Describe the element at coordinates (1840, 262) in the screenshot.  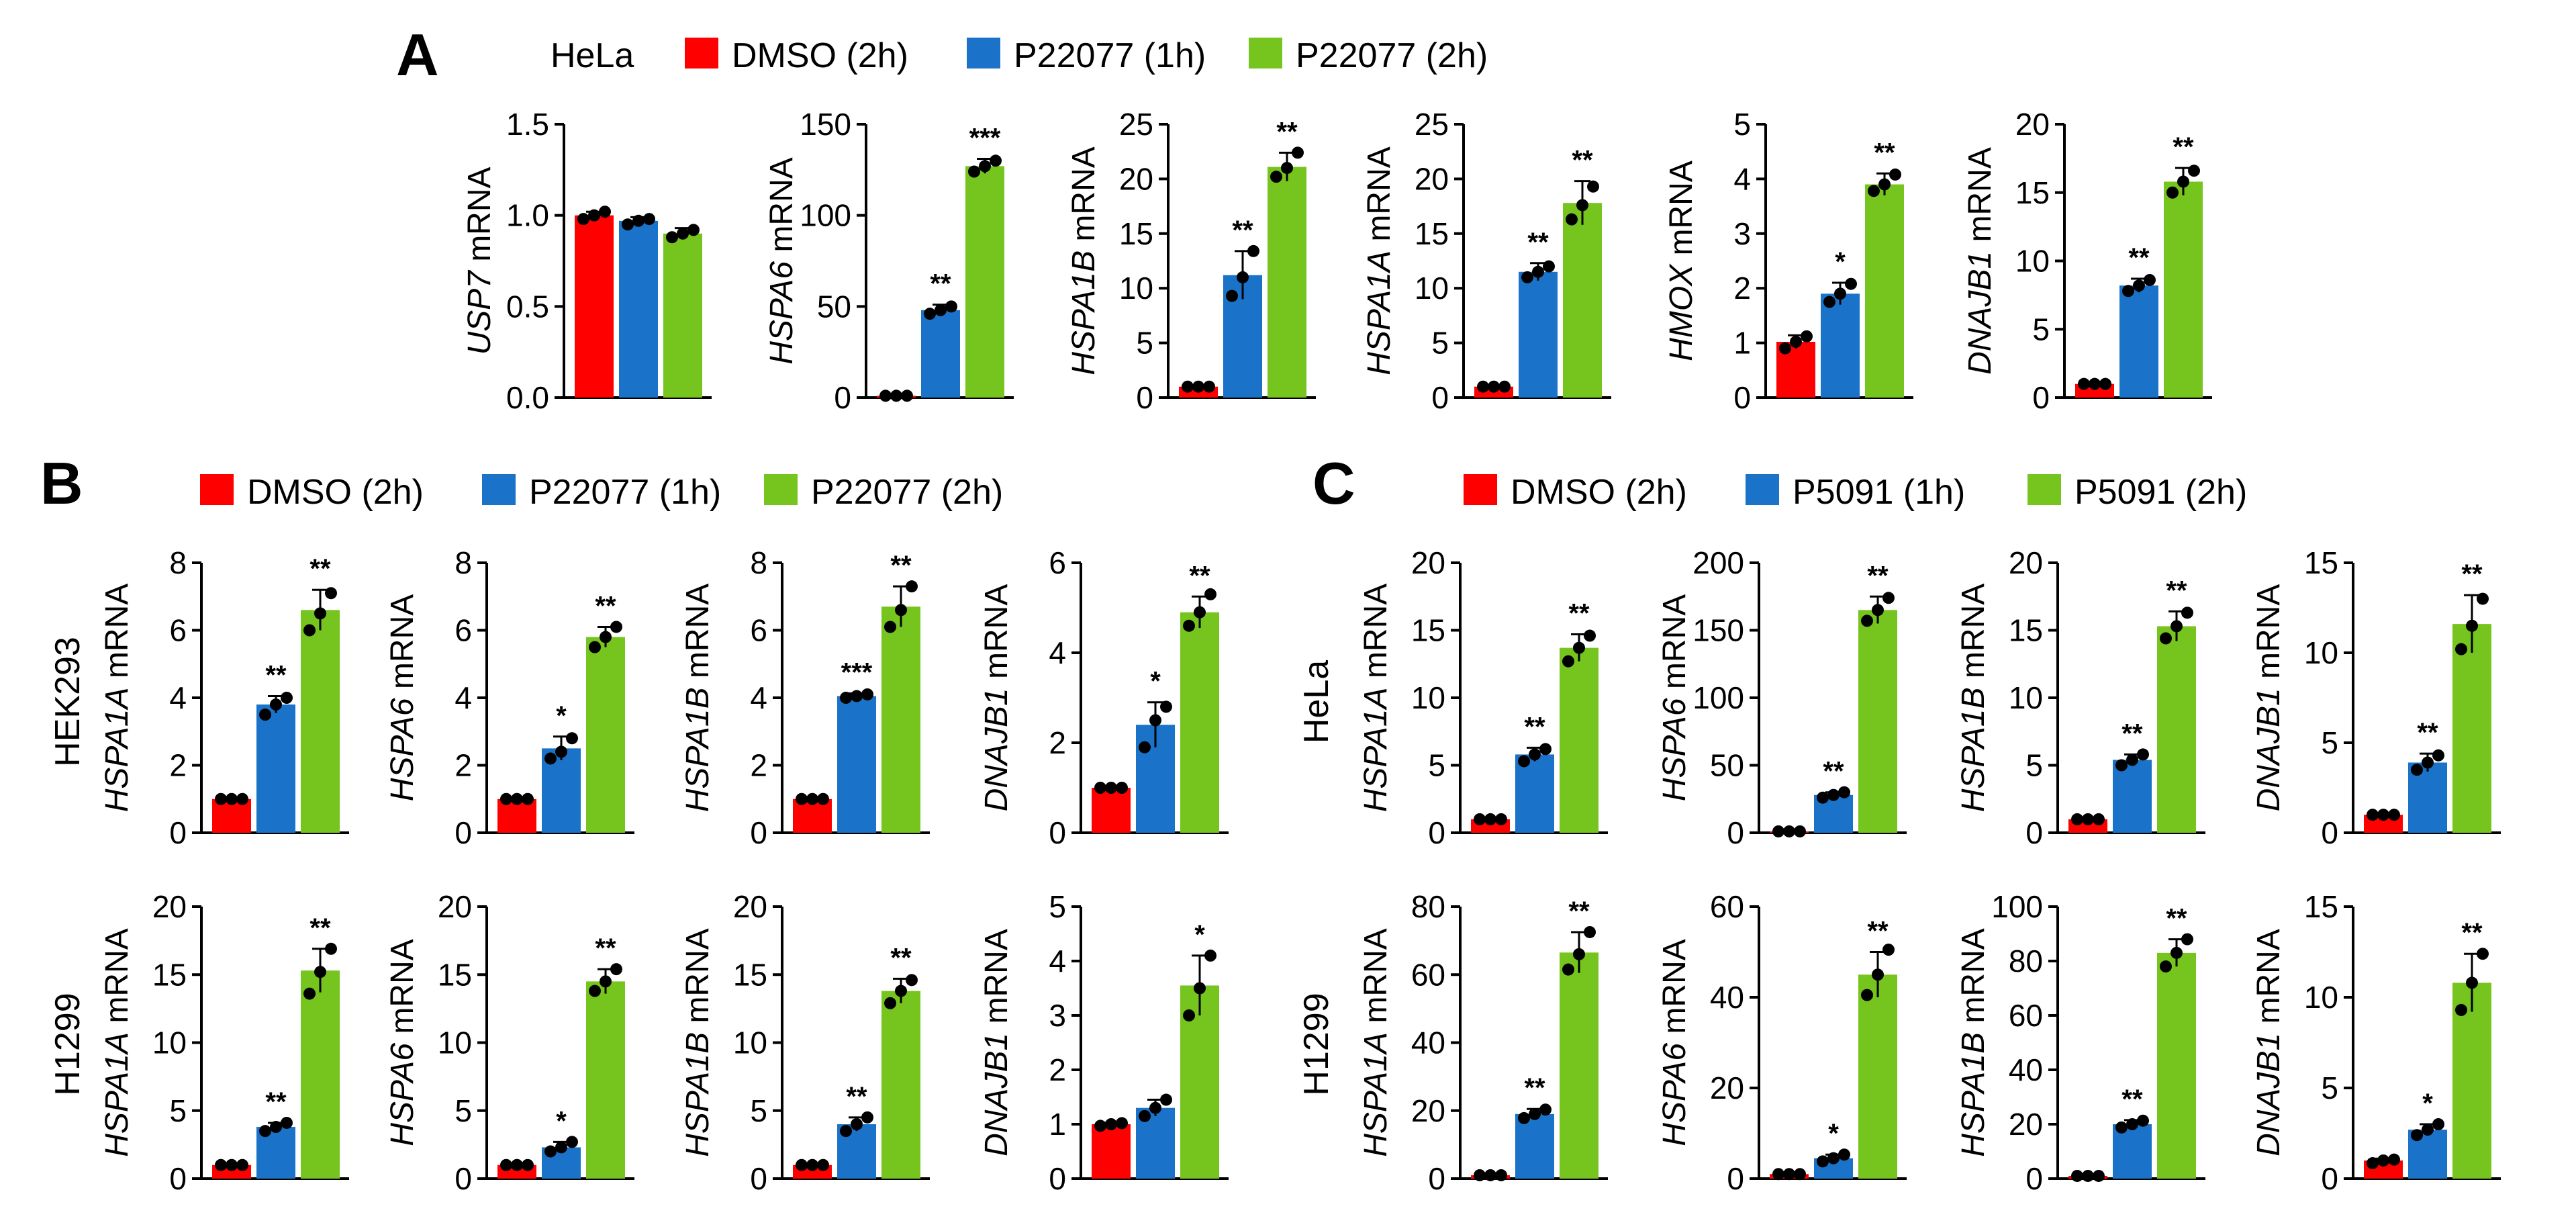
I see `chart-a-hmox-significance-1: *` at that location.